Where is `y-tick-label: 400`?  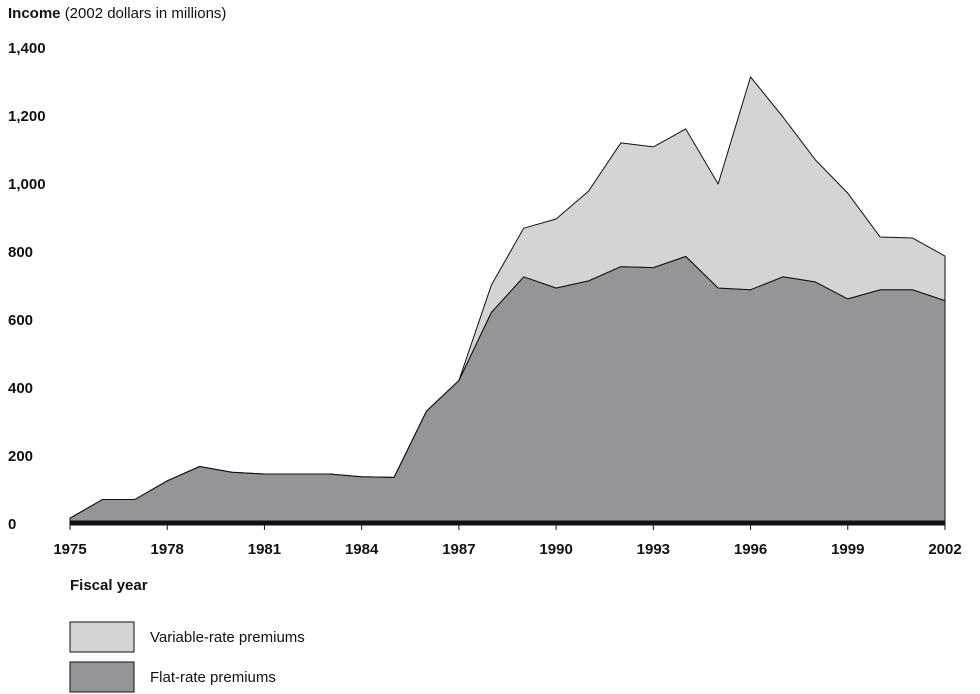
y-tick-label: 400 is located at coordinates (20, 388).